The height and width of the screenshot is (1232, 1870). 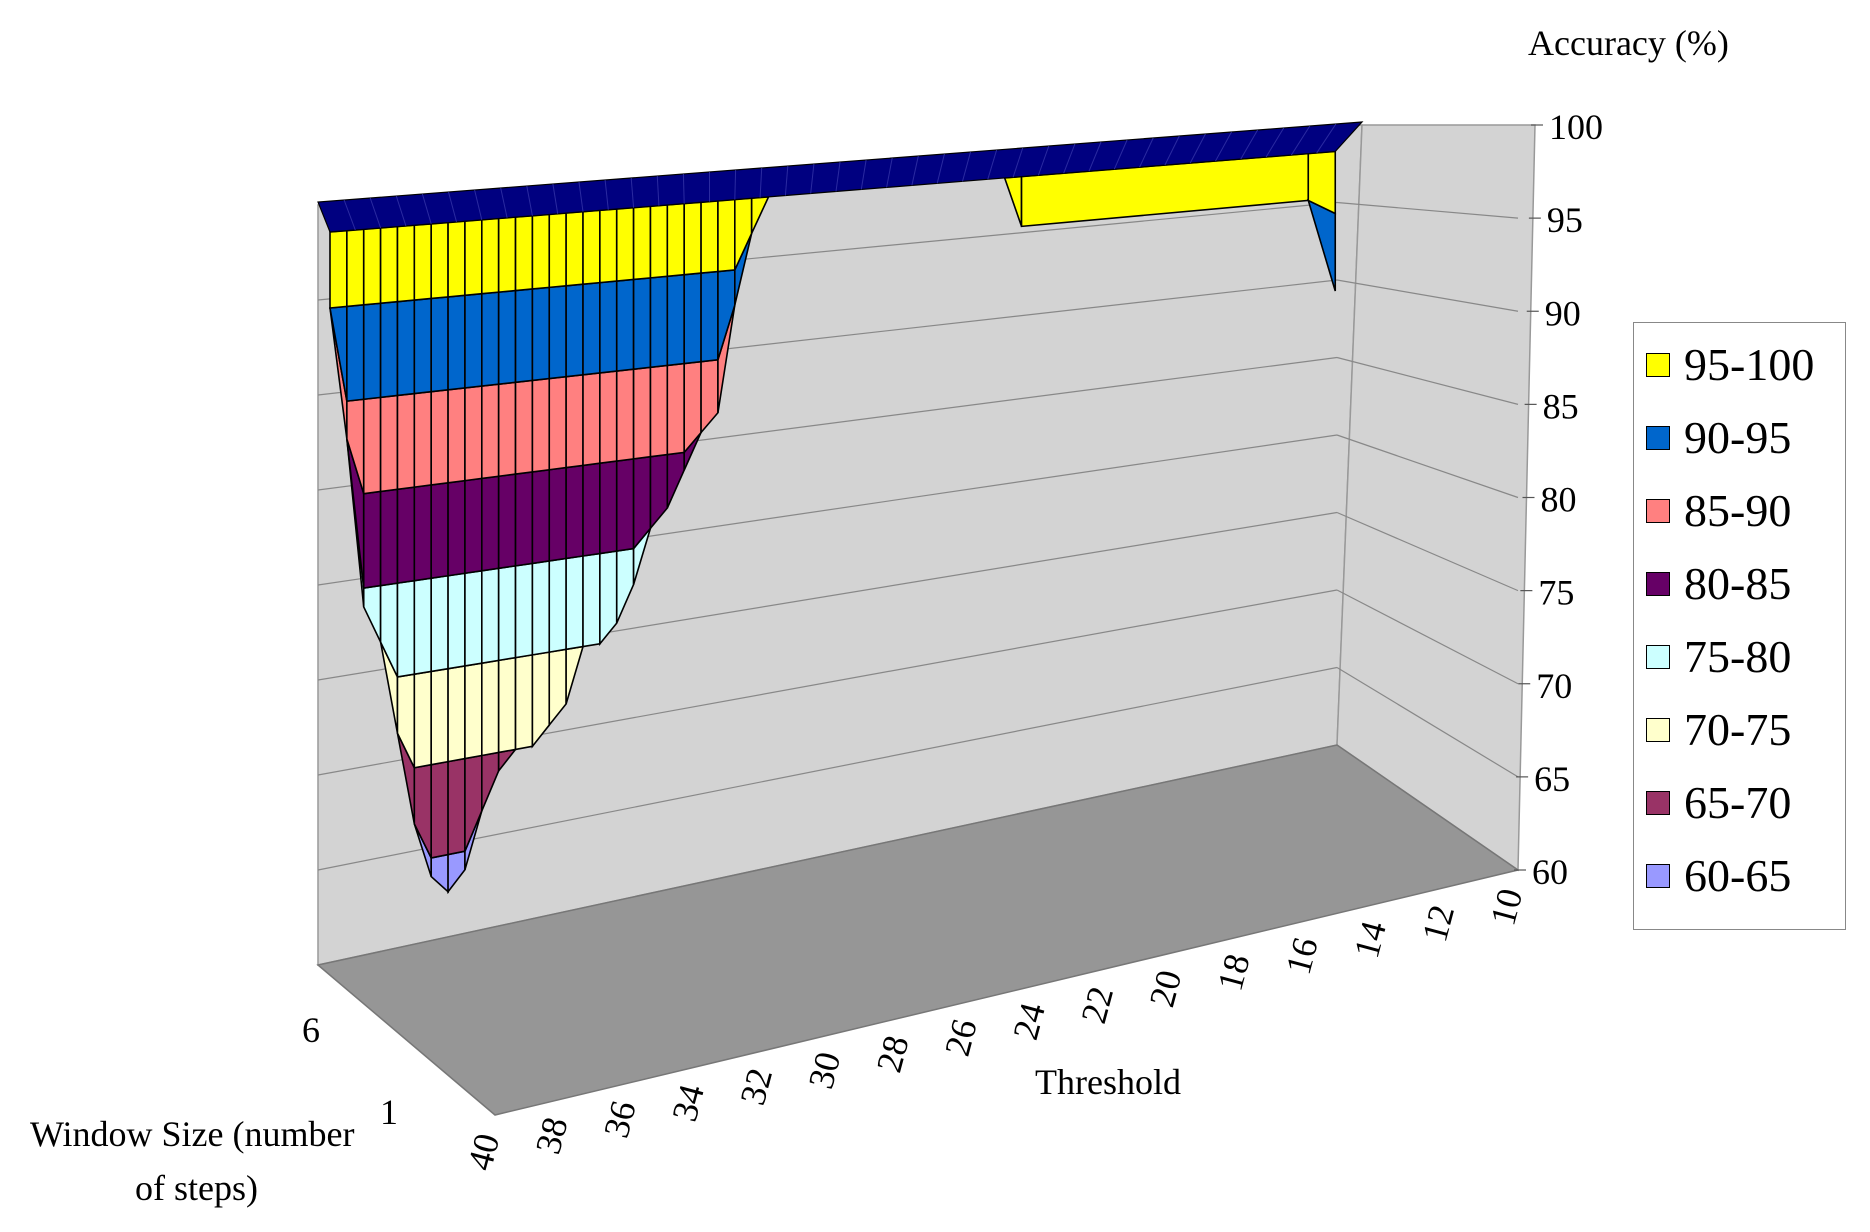 What do you see at coordinates (1738, 729) in the screenshot?
I see `legend-label: 70-75` at bounding box center [1738, 729].